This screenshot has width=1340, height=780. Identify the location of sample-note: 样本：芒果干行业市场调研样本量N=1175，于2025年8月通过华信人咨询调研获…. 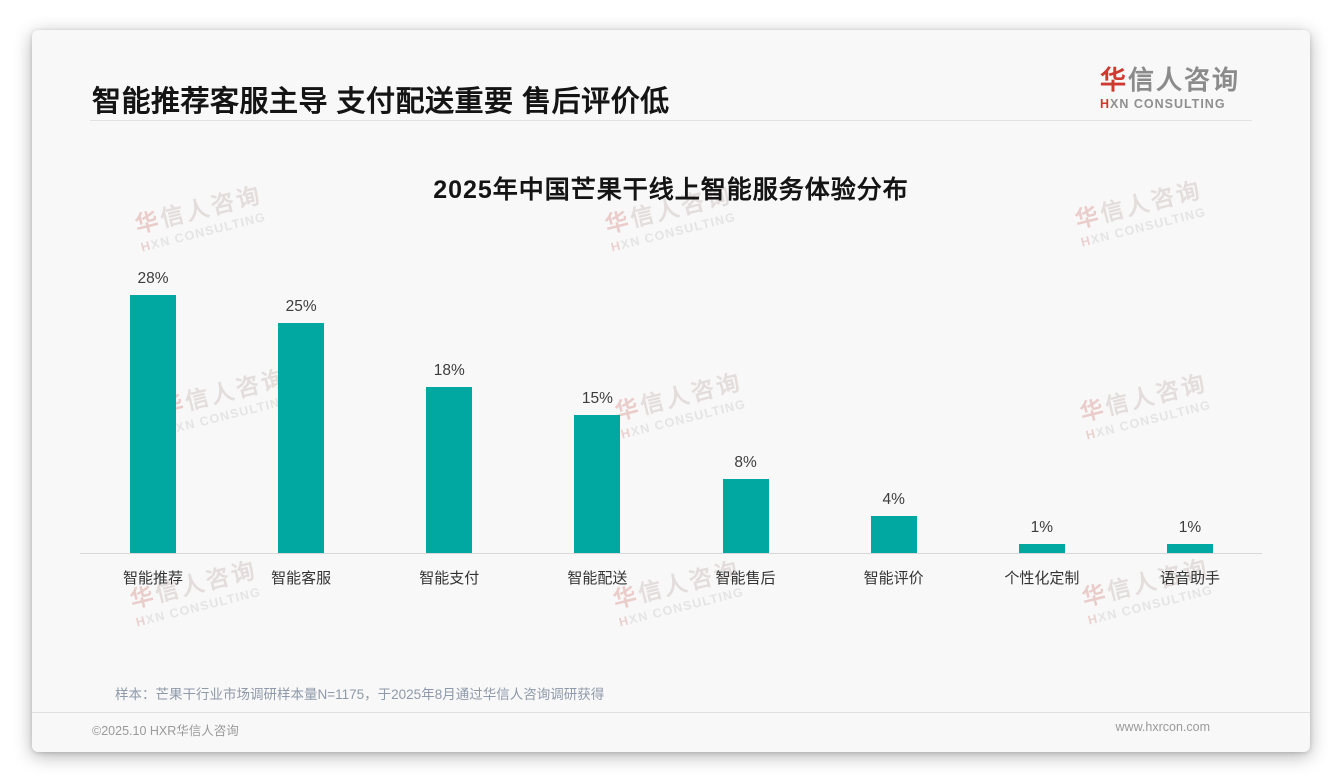
(360, 694).